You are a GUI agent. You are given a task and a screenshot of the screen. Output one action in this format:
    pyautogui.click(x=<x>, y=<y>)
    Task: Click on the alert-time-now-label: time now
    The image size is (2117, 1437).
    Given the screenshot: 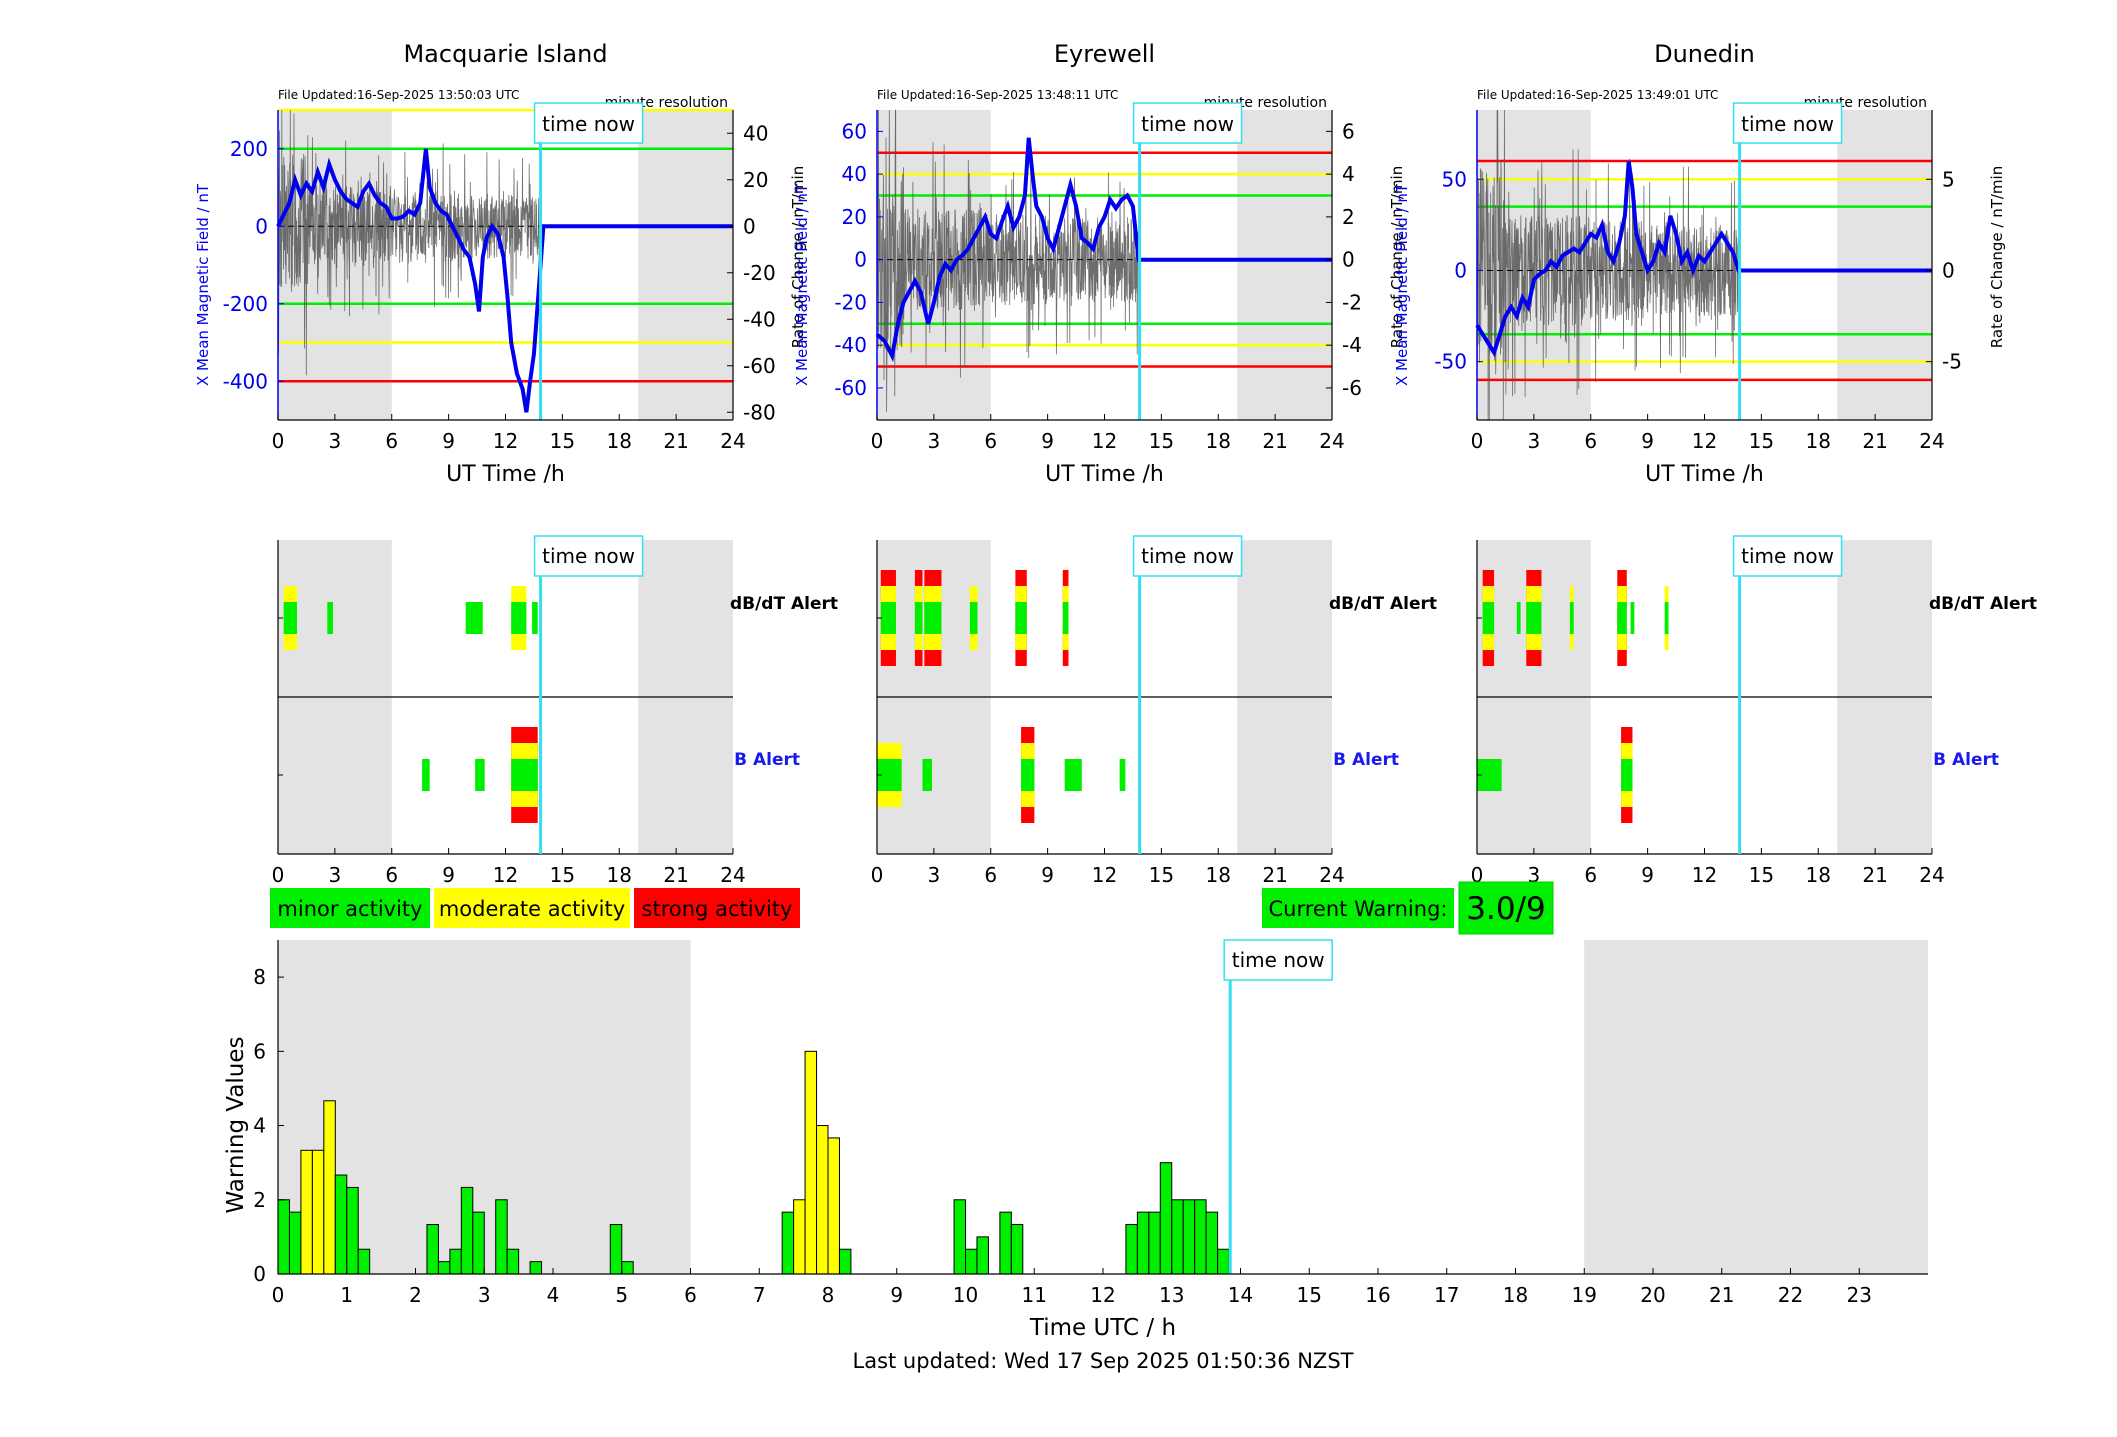 What is the action you would take?
    pyautogui.click(x=1787, y=556)
    